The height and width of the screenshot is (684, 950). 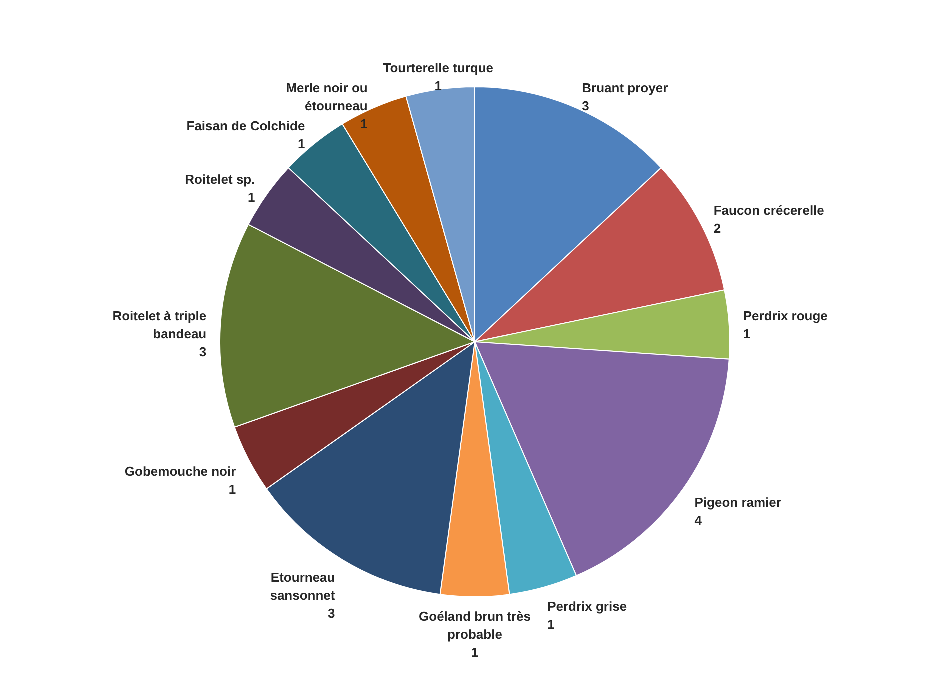 I want to click on data-label: 2, so click(x=718, y=228).